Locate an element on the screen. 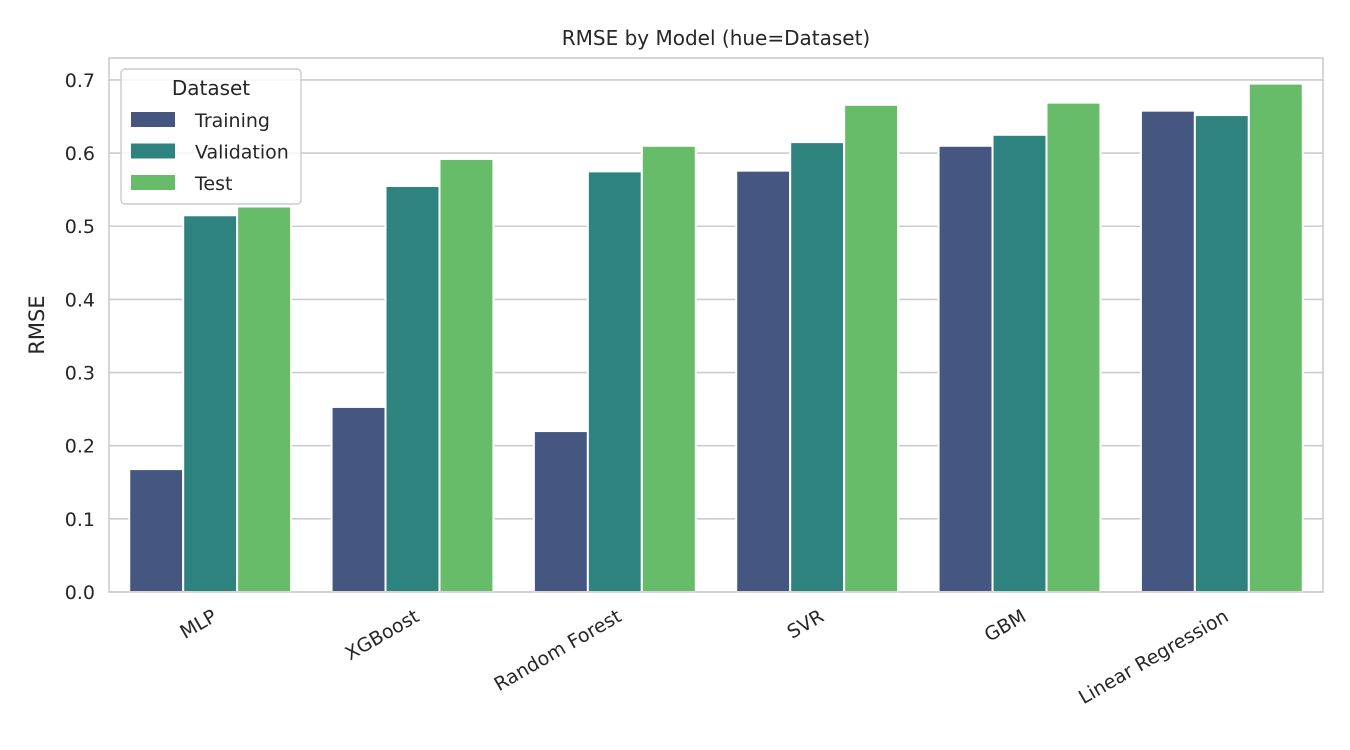 The image size is (1350, 750). y-tick-label: 0.2 is located at coordinates (80, 447).